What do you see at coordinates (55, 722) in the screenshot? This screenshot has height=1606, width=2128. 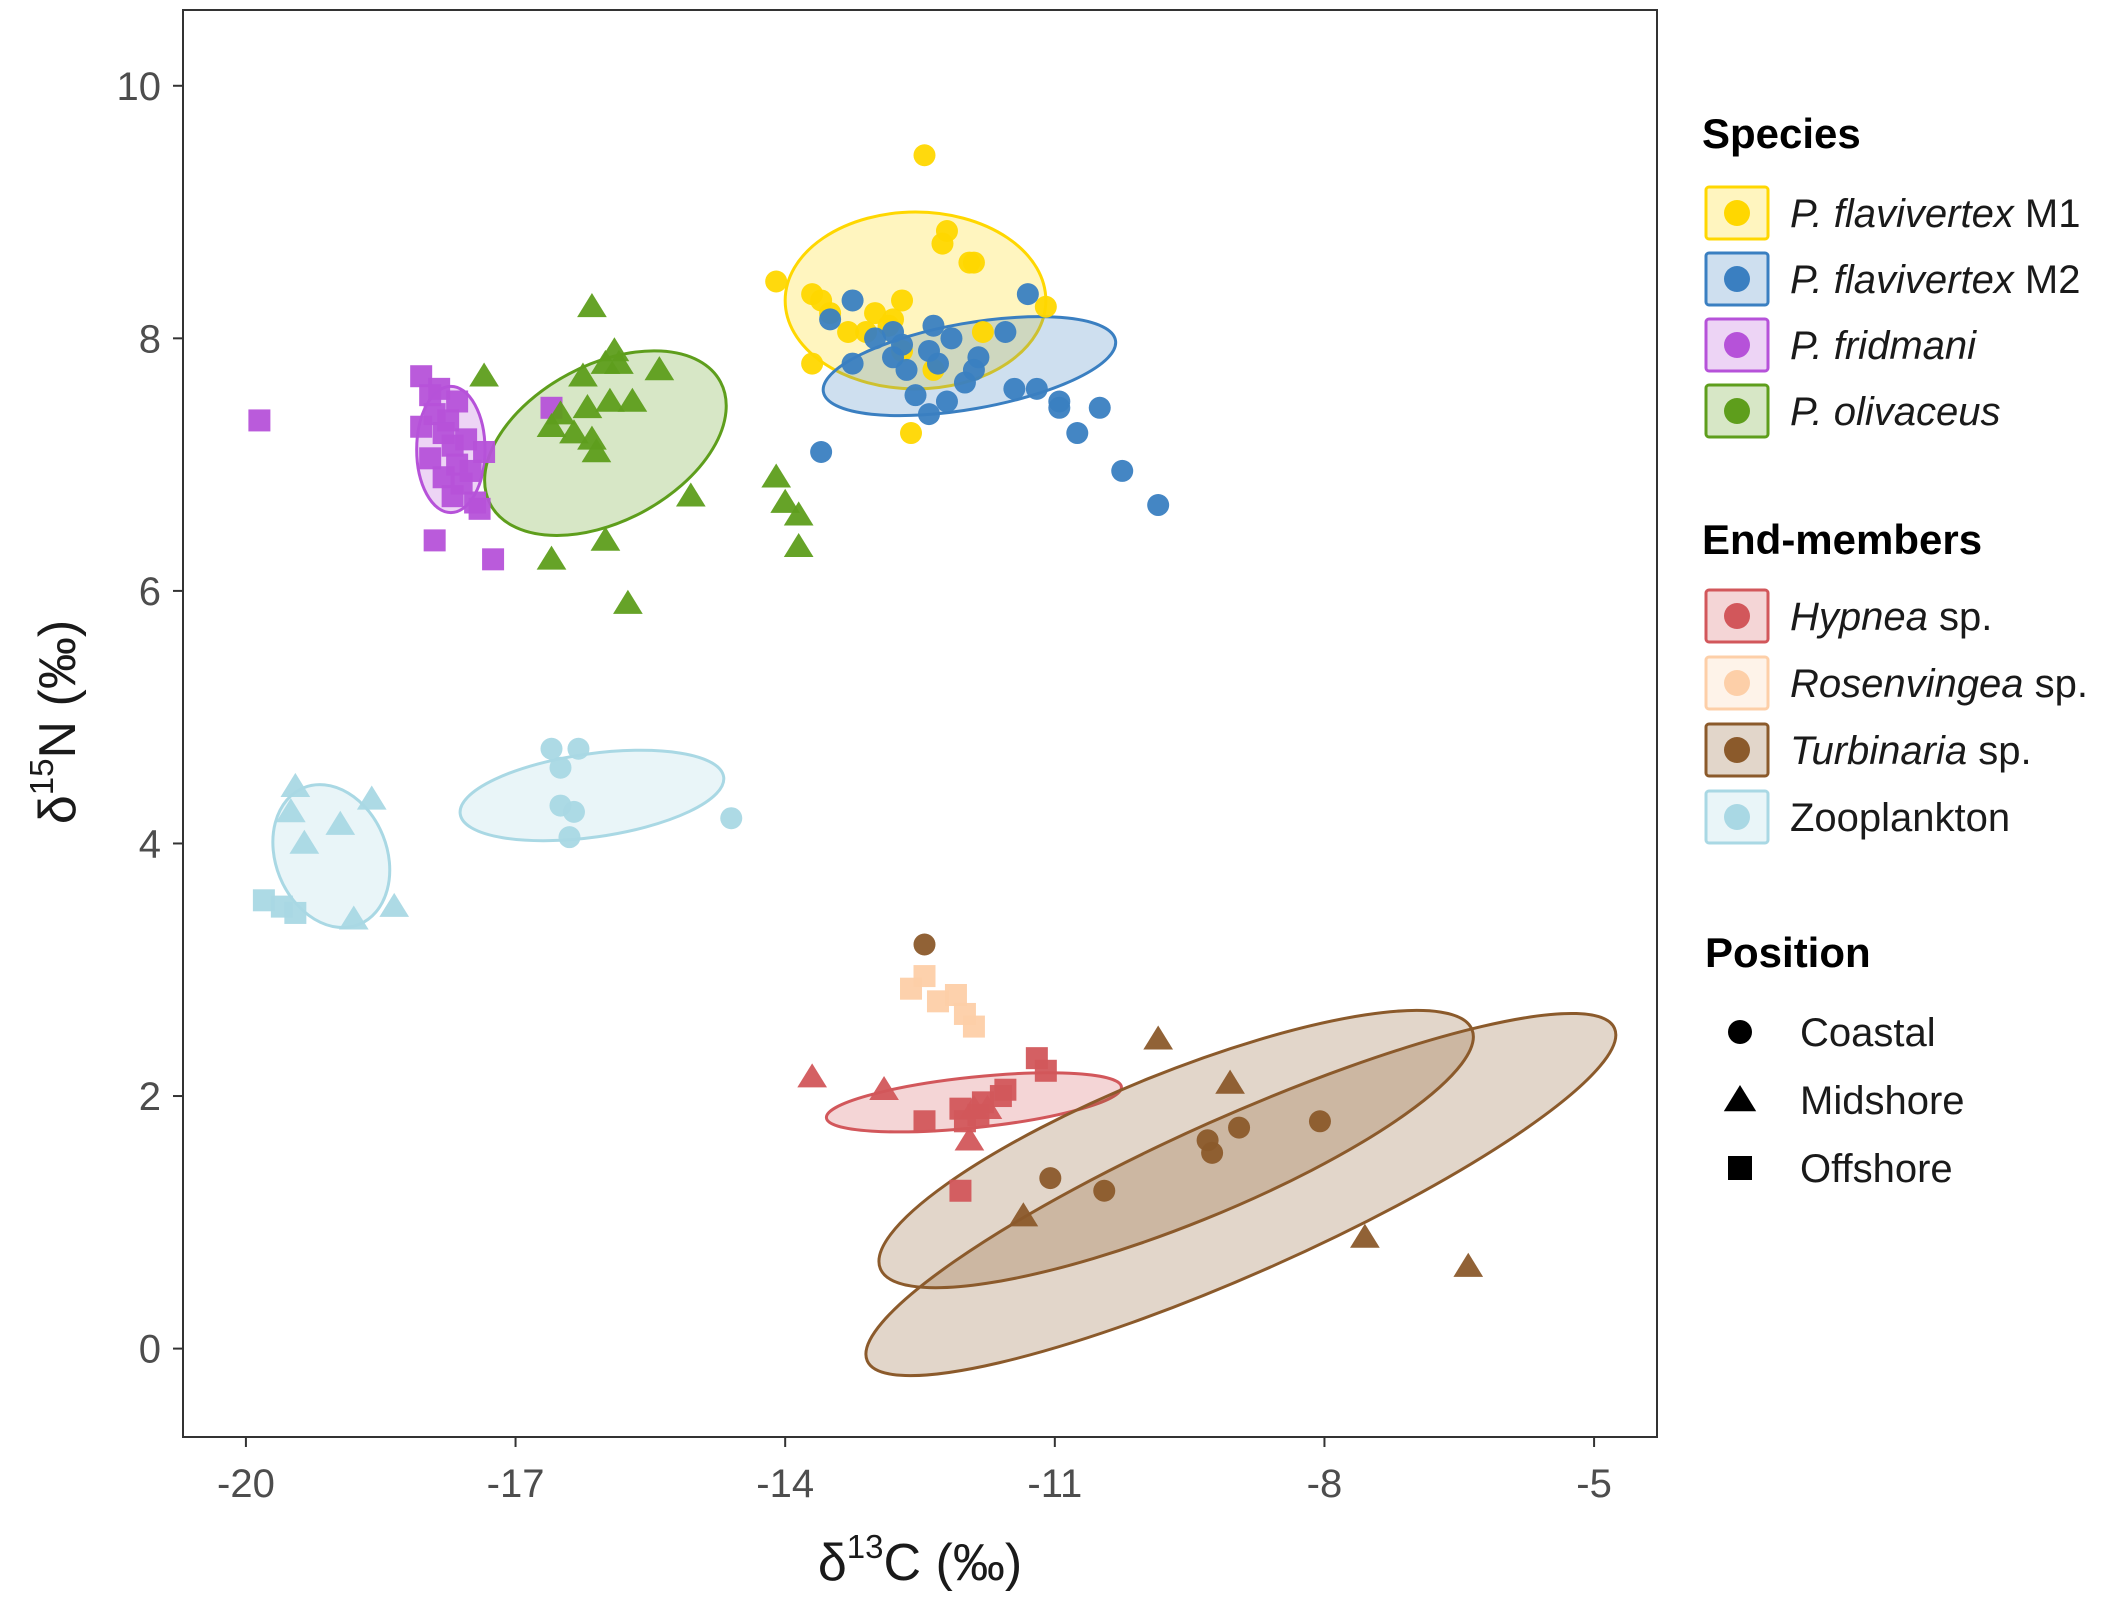 I see `y-axis-label: δ15N (‰)` at bounding box center [55, 722].